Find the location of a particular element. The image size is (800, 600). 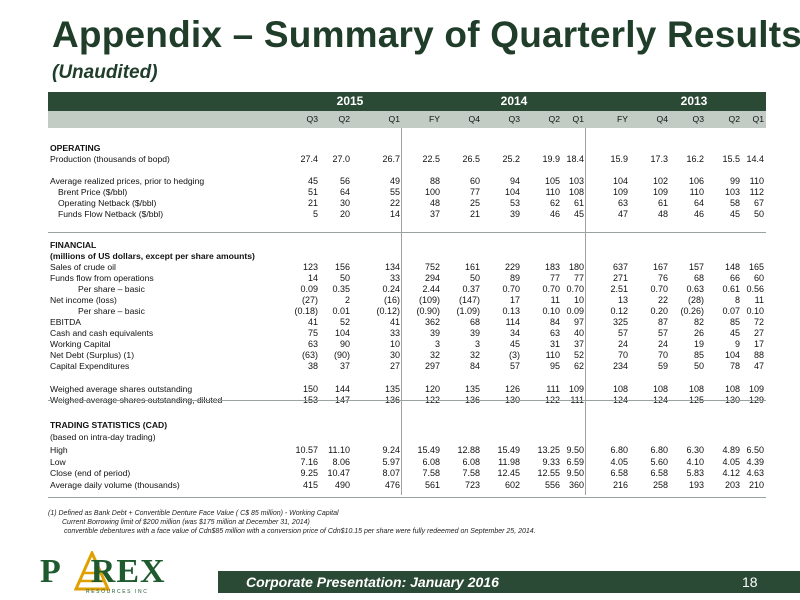

table-cell: 27 is located at coordinates (394, 366).